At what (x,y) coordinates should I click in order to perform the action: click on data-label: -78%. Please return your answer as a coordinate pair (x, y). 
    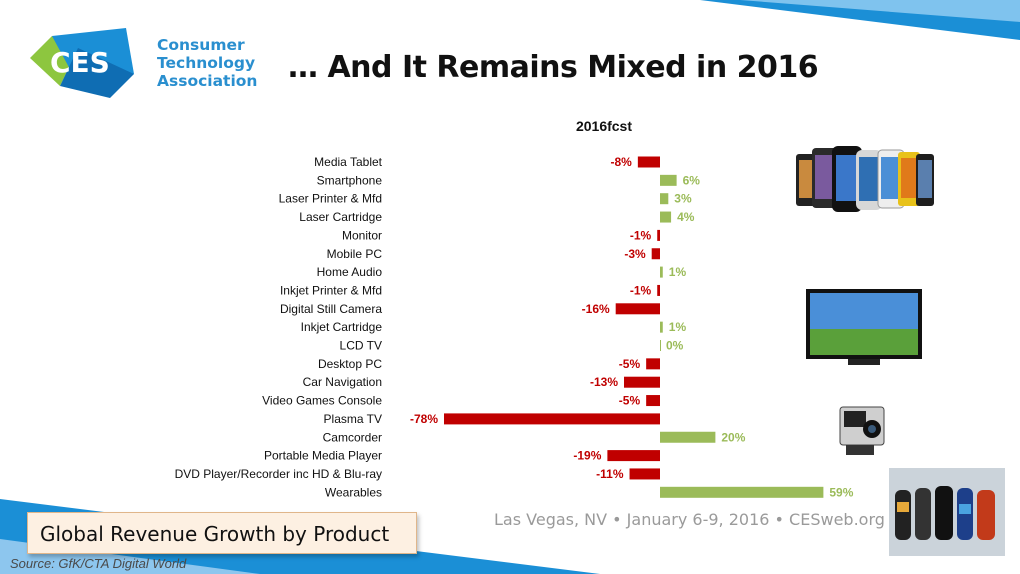
    Looking at the image, I should click on (424, 419).